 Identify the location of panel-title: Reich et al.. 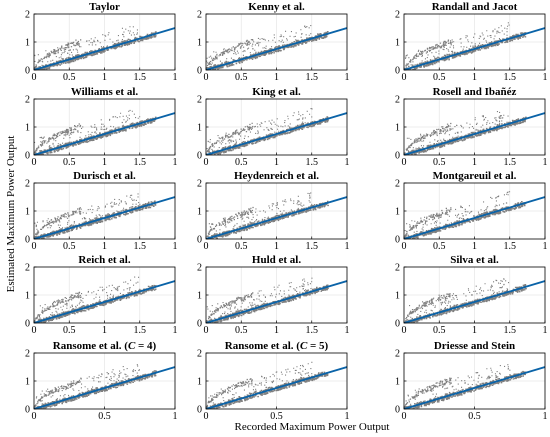
(104, 260).